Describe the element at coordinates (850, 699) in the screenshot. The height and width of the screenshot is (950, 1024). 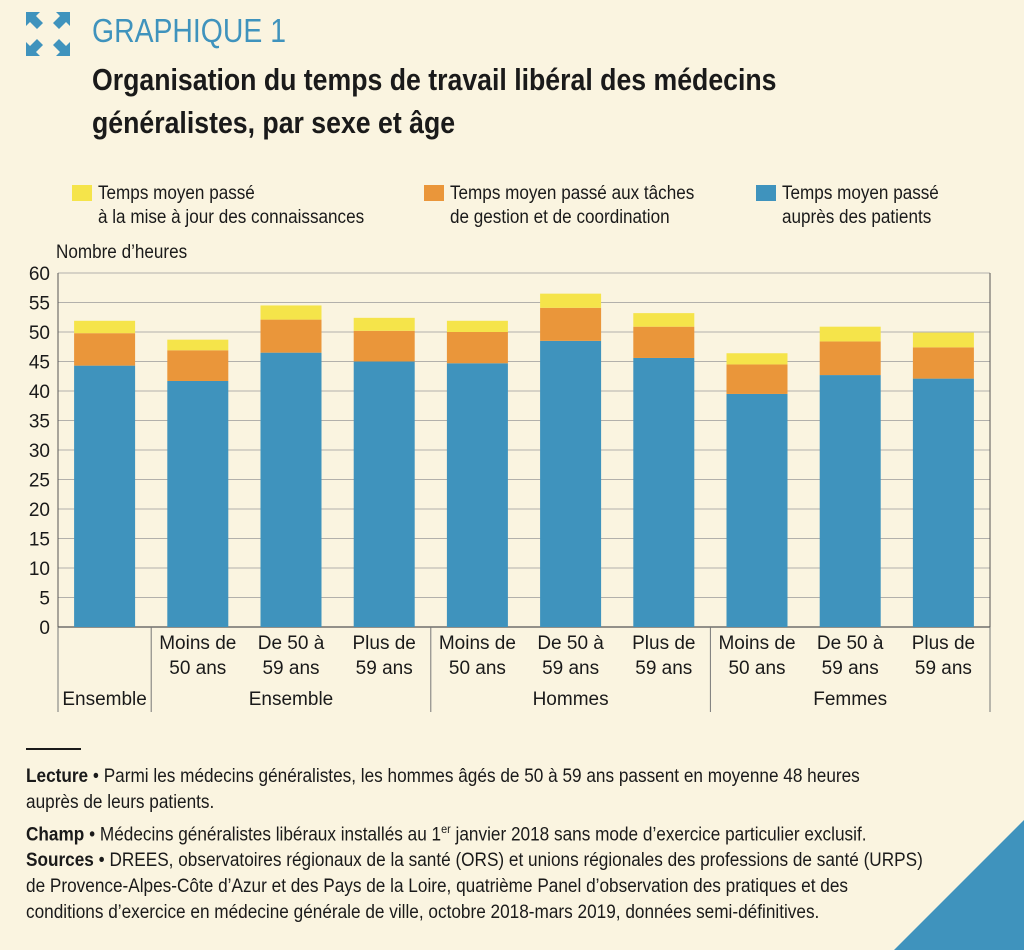
I see `group-label: Femmes` at that location.